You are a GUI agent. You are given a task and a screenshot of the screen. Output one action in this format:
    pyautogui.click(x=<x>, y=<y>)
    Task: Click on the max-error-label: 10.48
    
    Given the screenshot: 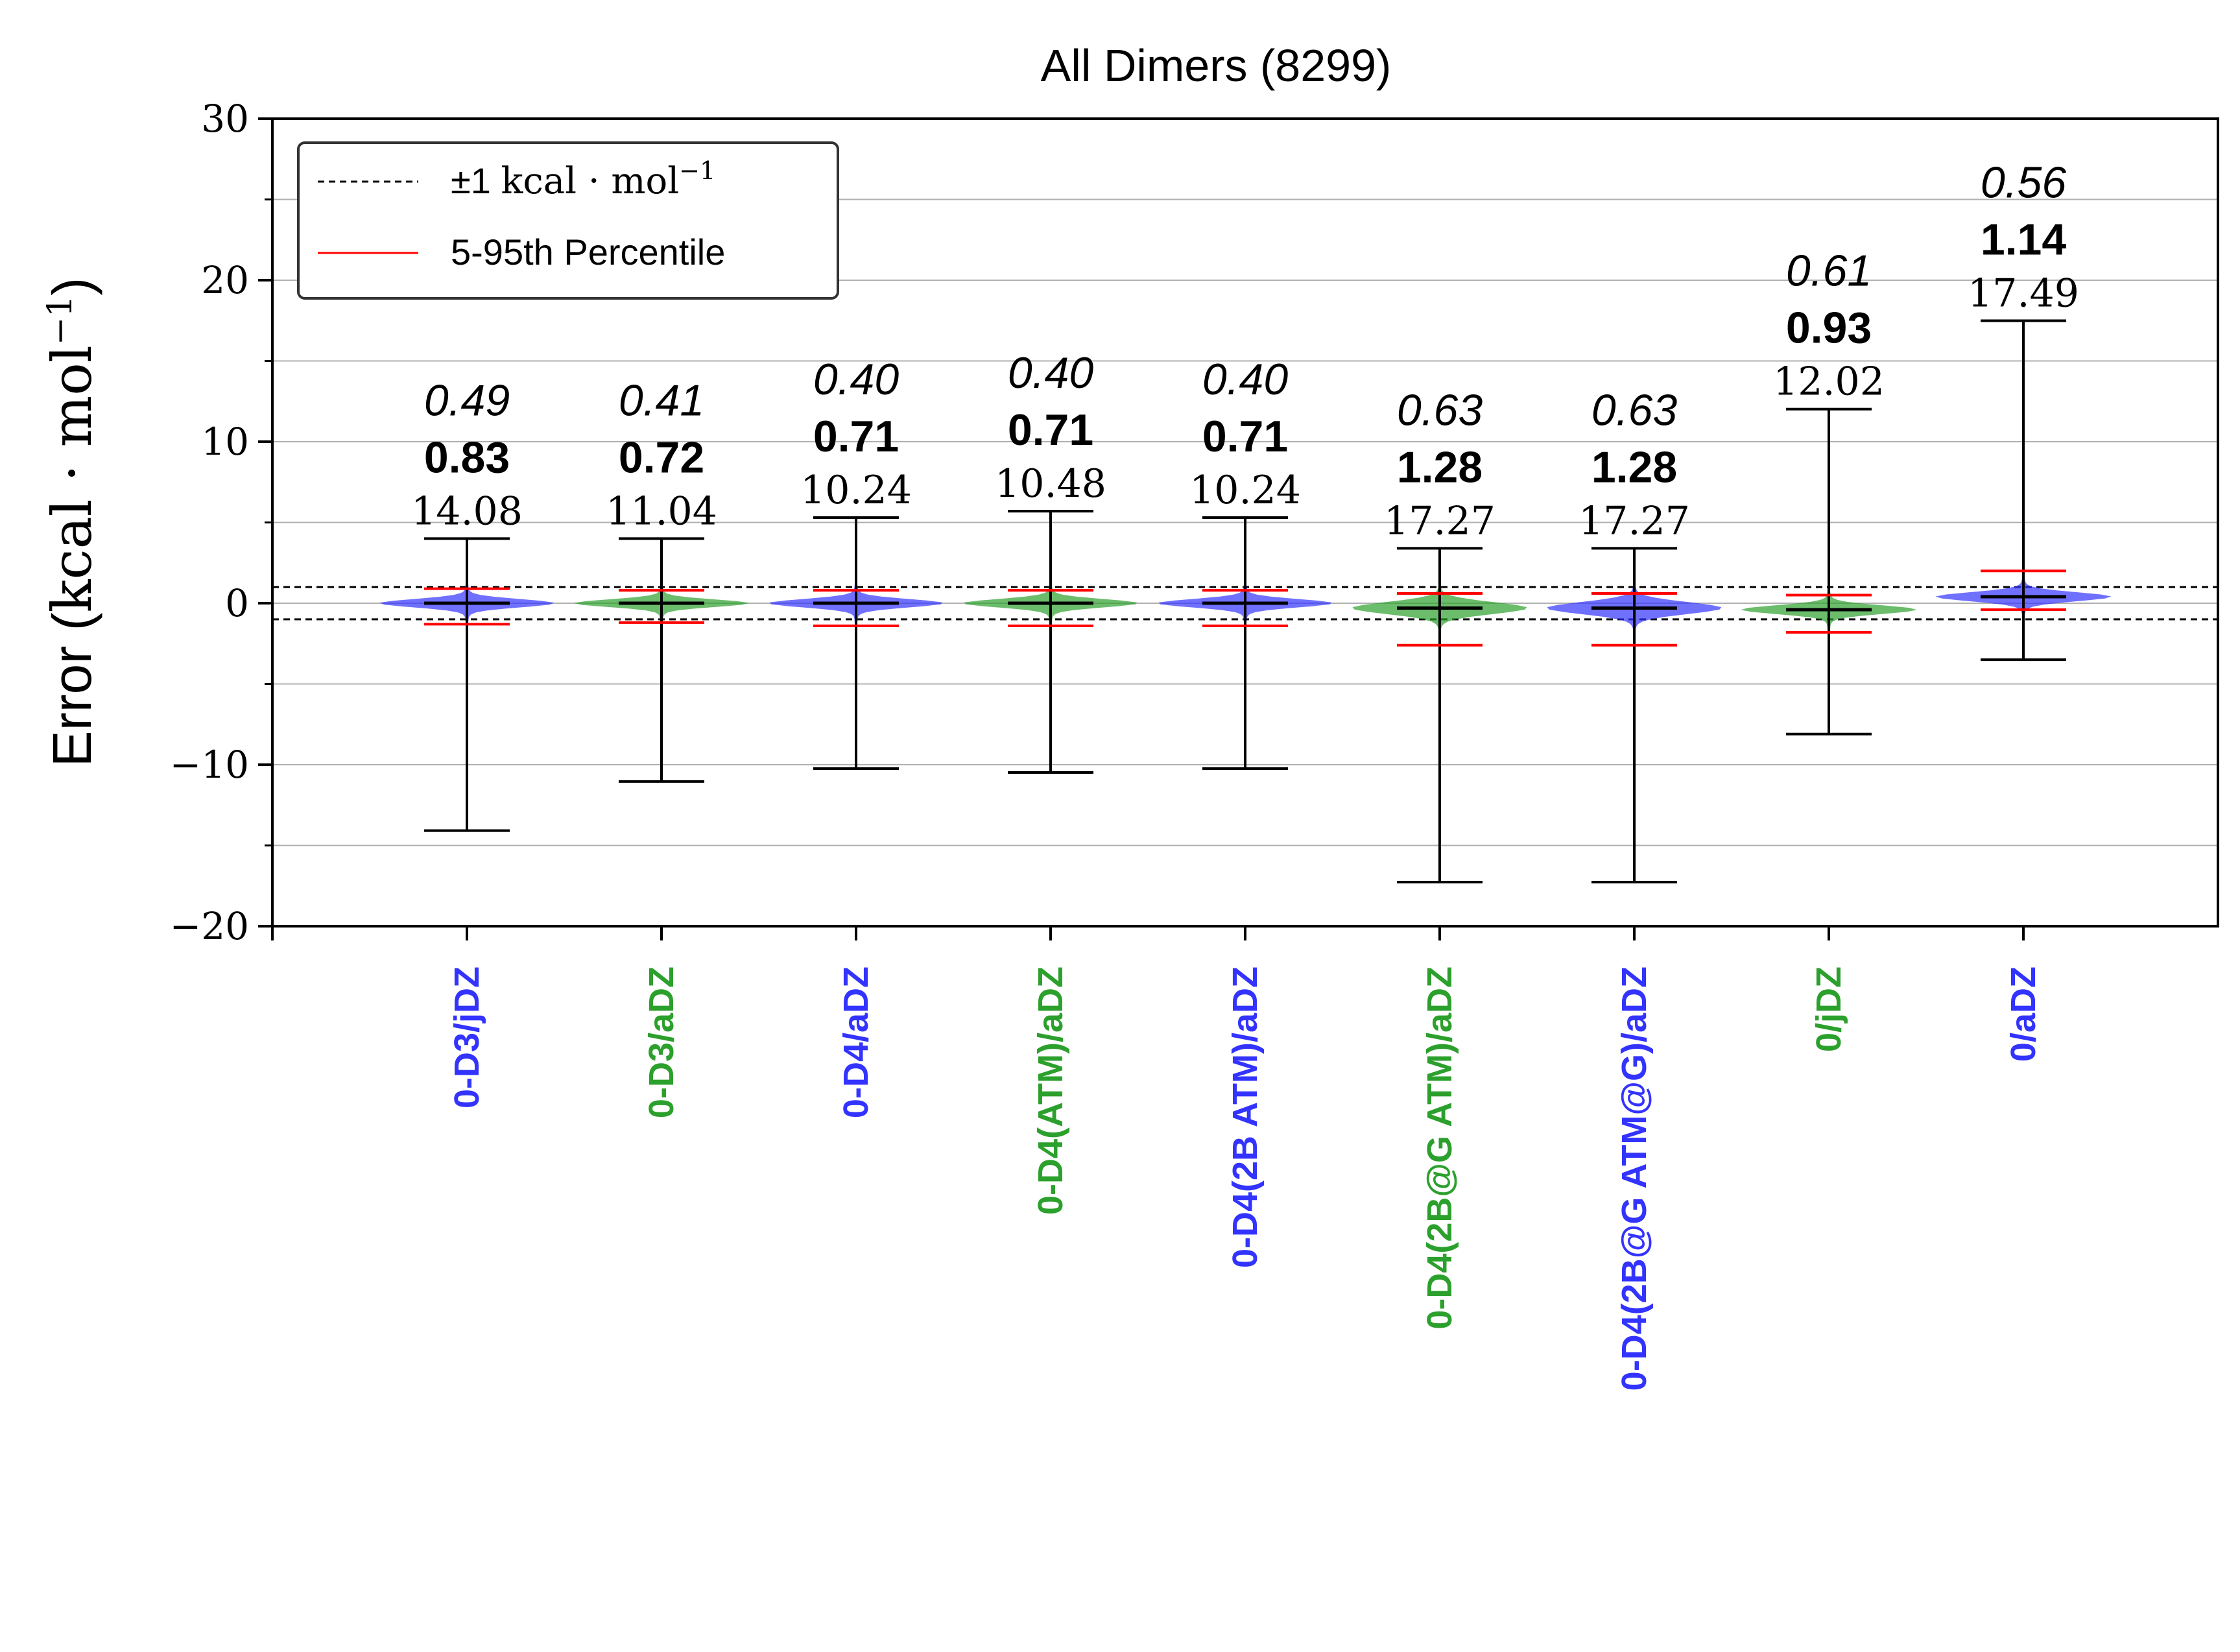 What is the action you would take?
    pyautogui.click(x=1050, y=484)
    